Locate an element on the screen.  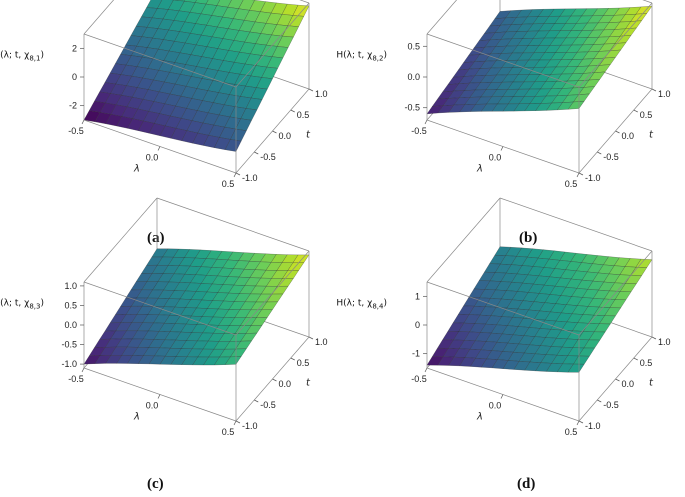
z-axis: 1.0 0.5 0.0 -0.5 -1.0 H(λ; t, χ8,3) is located at coordinates (42, 325).